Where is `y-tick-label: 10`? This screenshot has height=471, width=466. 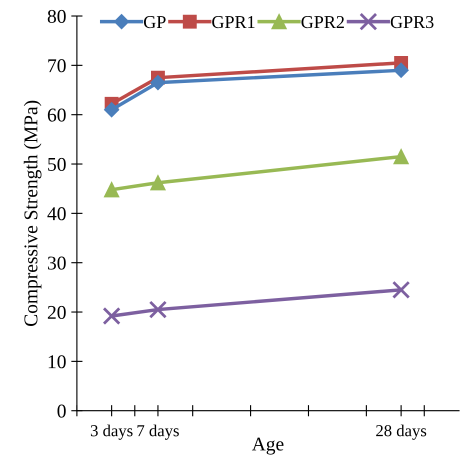
y-tick-label: 10 is located at coordinates (57, 361).